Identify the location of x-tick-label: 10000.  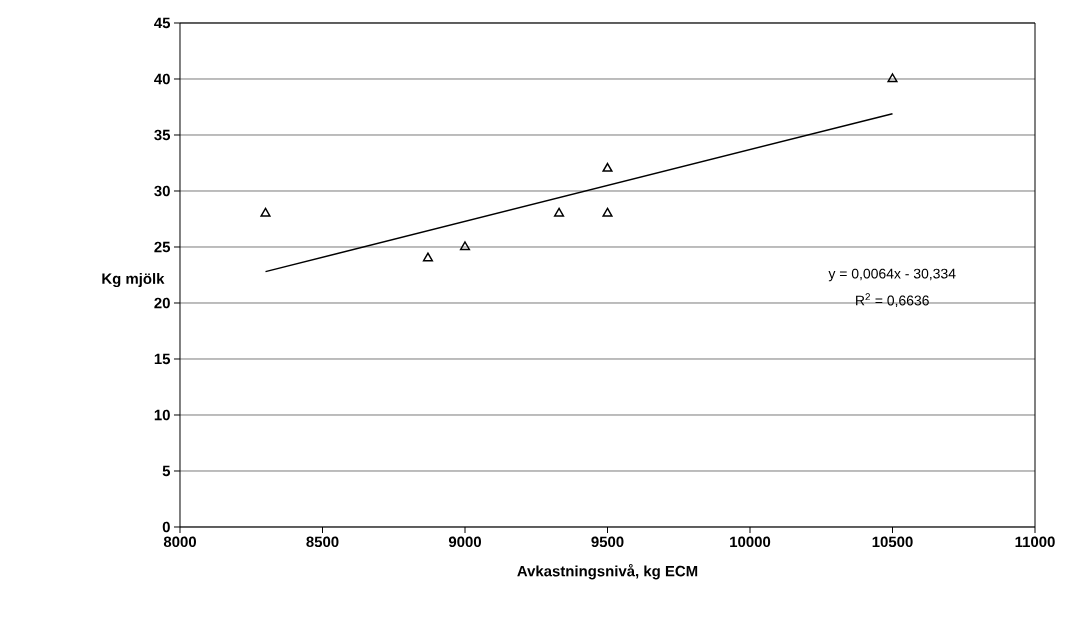
(750, 542).